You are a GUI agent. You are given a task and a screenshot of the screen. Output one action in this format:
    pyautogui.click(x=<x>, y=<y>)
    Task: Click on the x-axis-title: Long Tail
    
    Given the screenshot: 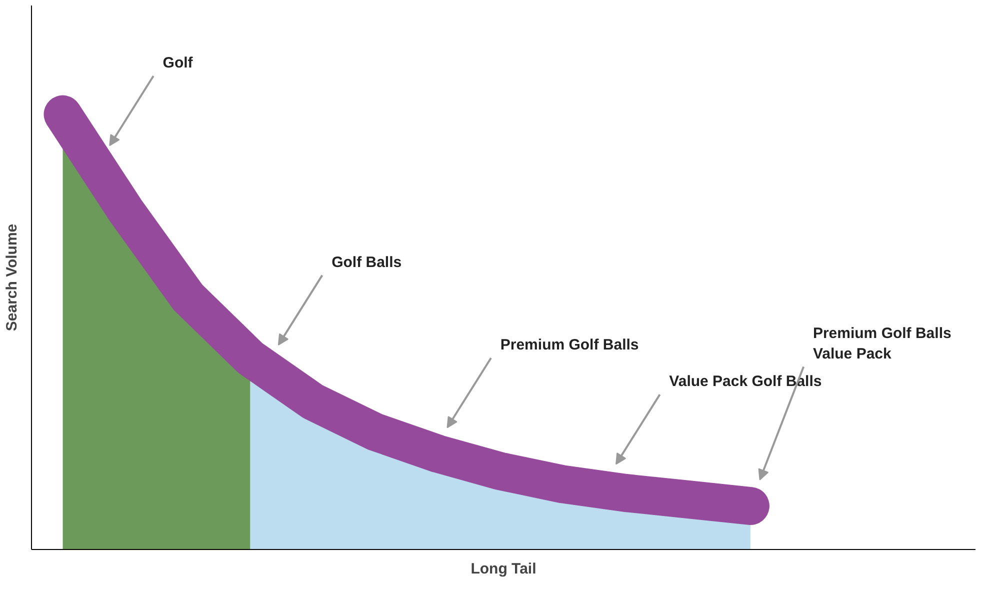 What is the action you would take?
    pyautogui.click(x=503, y=569)
    